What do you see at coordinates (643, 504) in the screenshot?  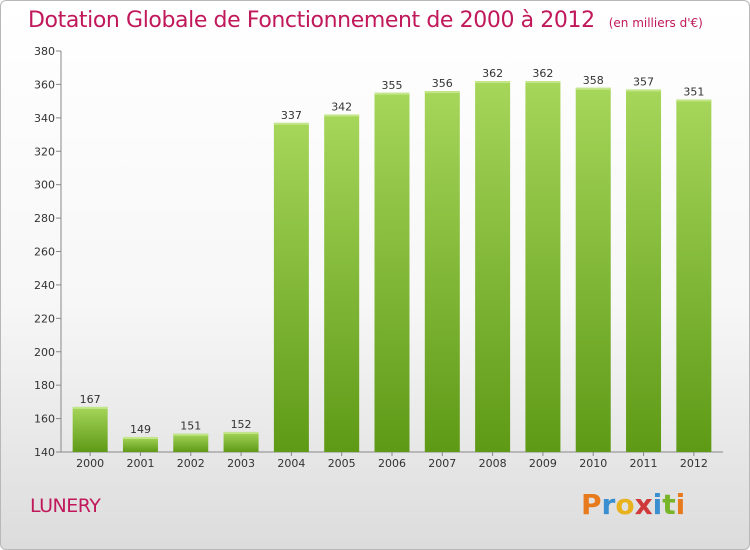 I see `logo-letter: x` at bounding box center [643, 504].